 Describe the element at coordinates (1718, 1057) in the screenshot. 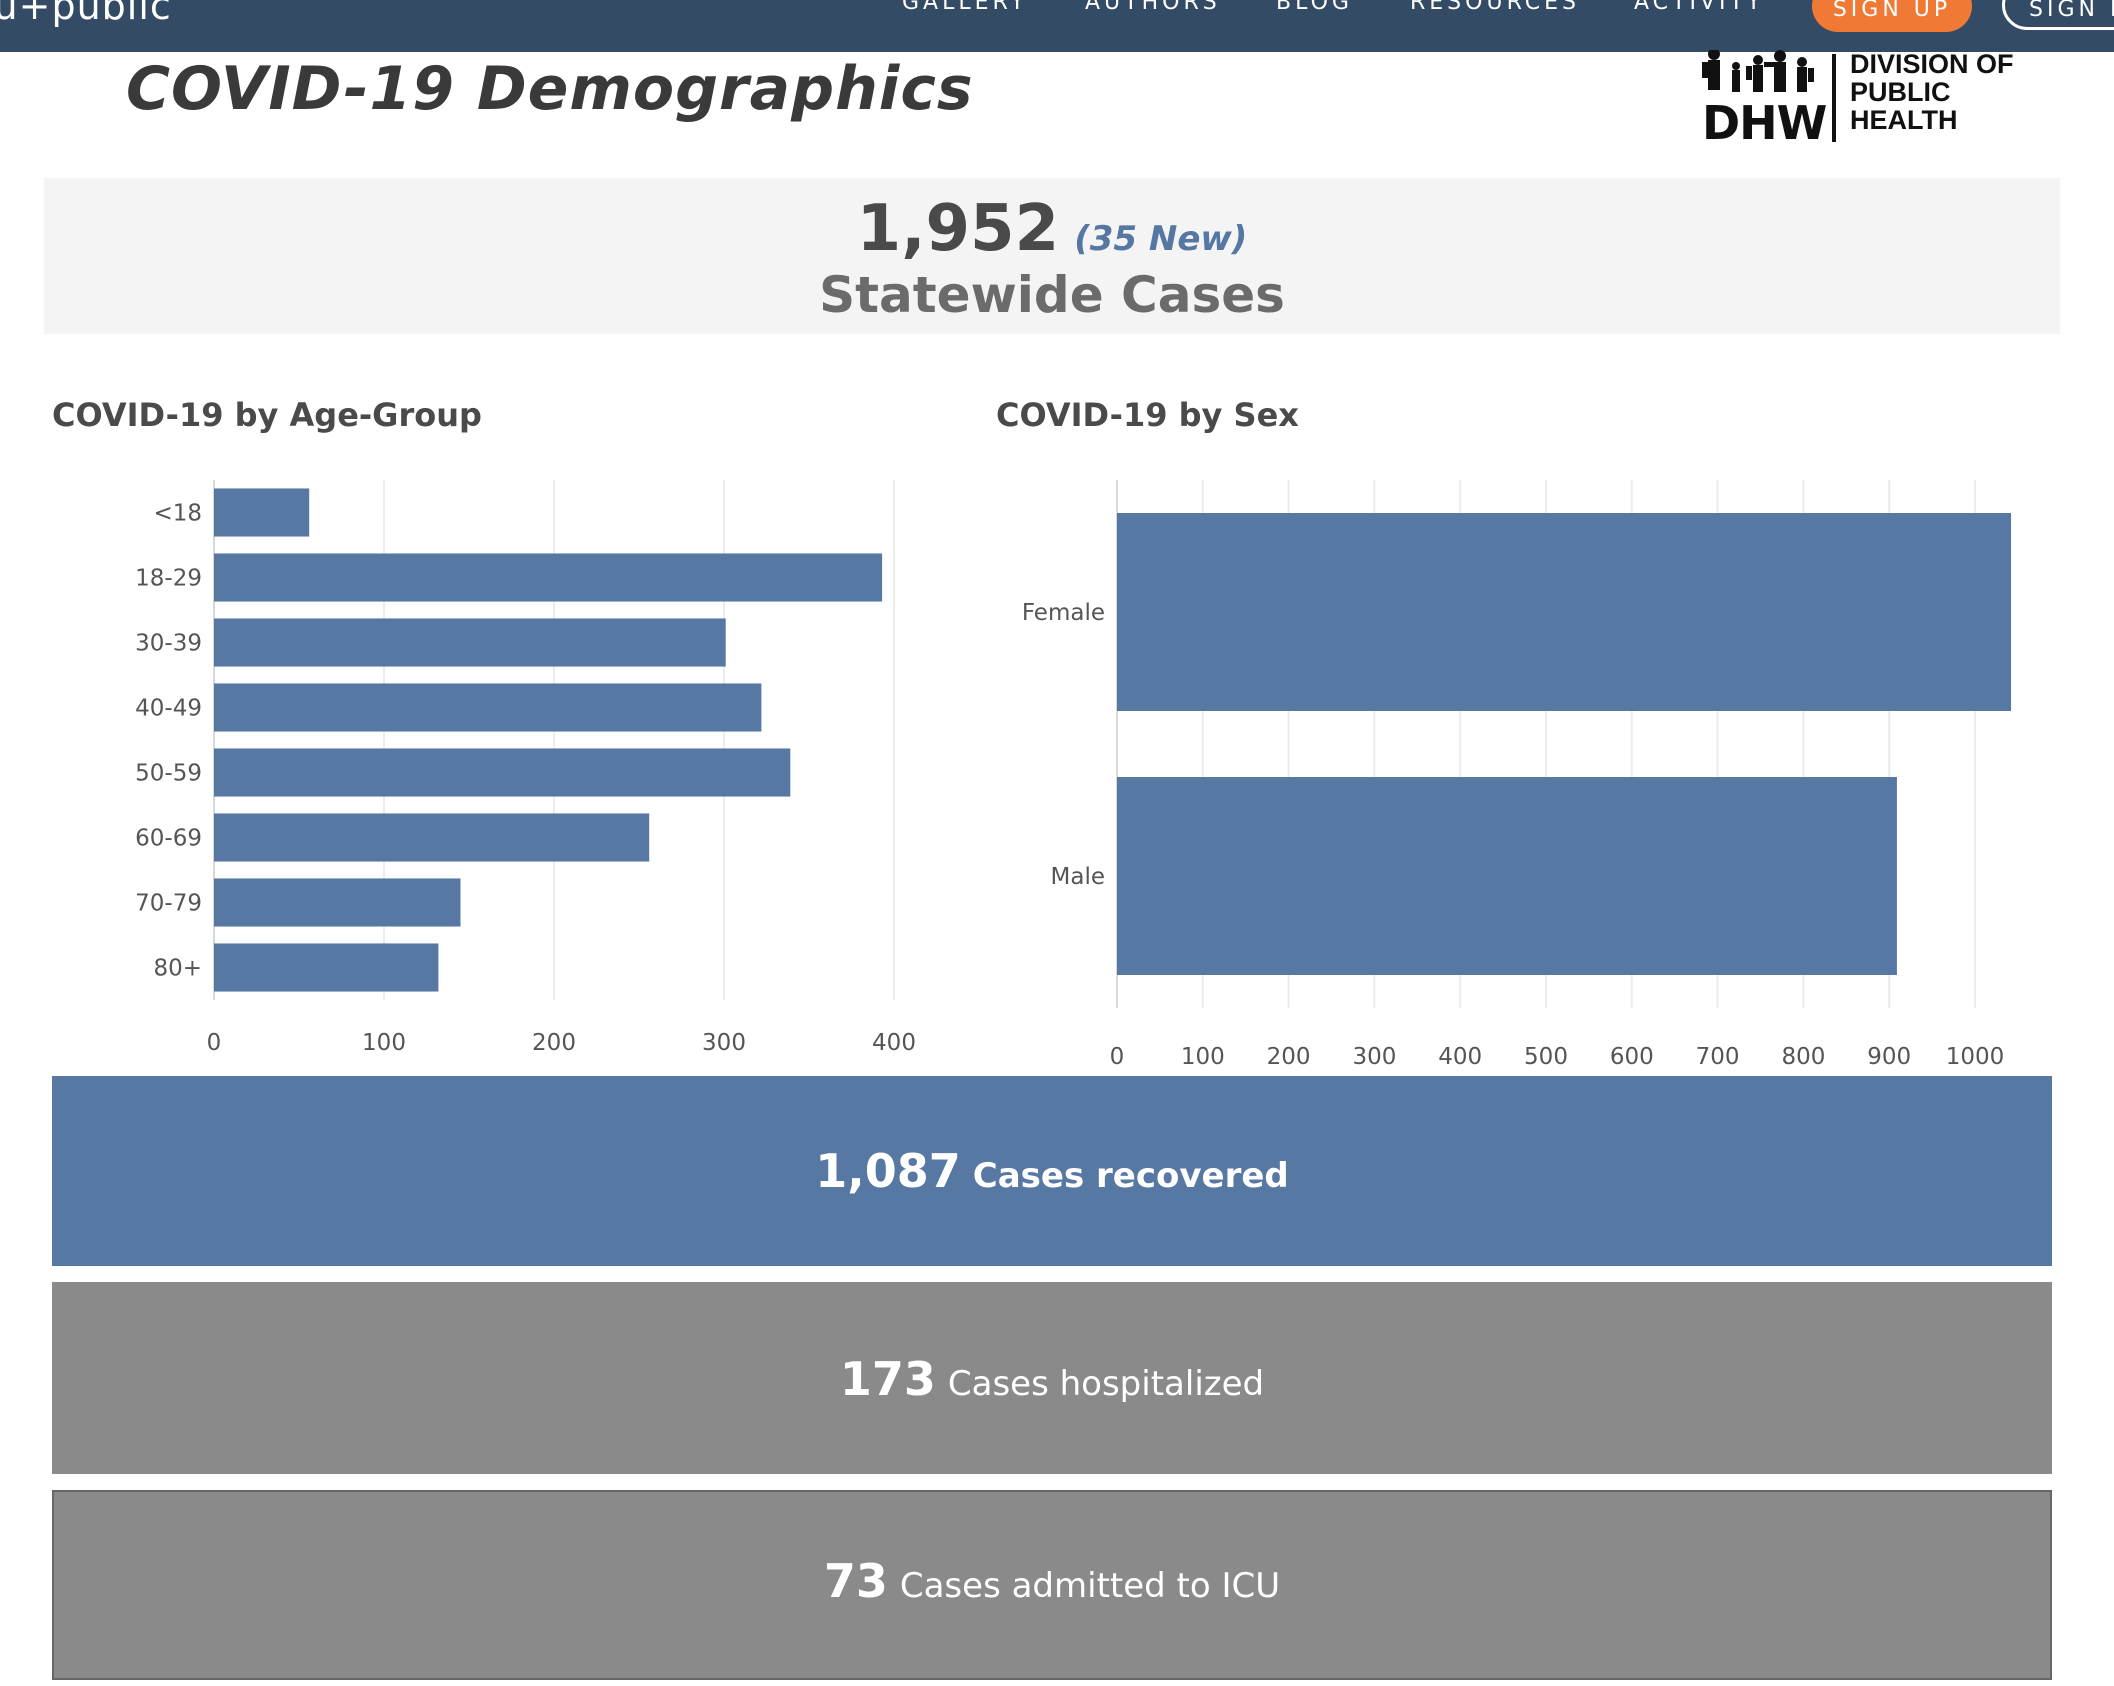

I see `sex-x-tick-label: 700` at that location.